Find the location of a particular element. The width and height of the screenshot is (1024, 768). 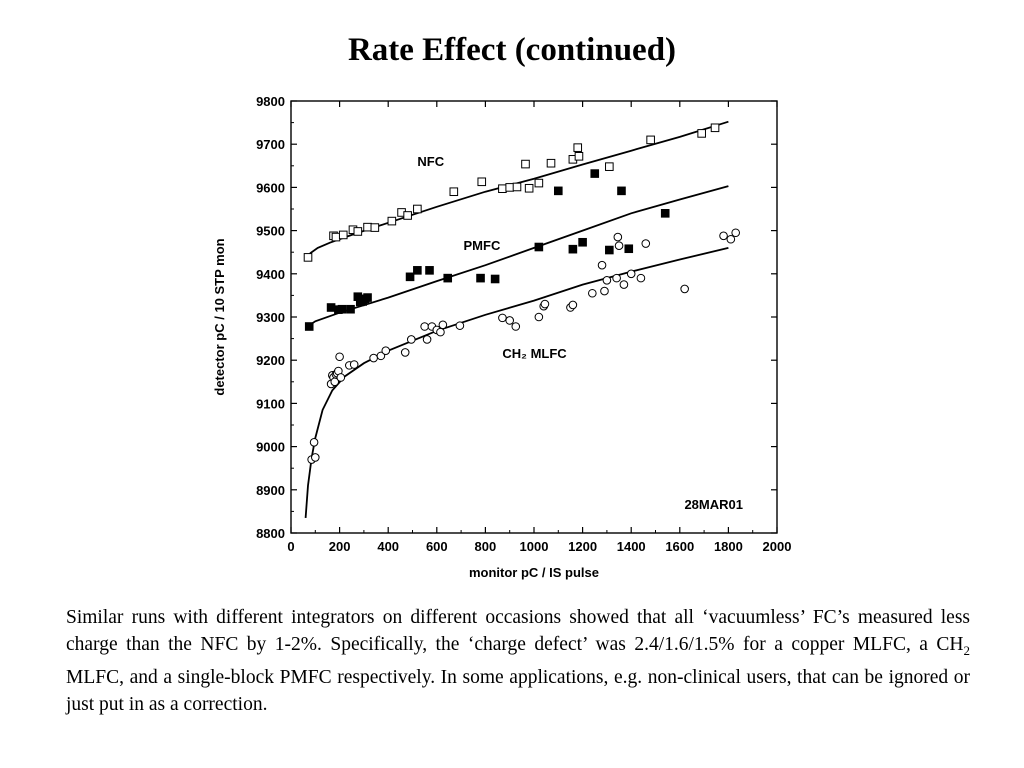

x-tick-label: 200 is located at coordinates (340, 546).